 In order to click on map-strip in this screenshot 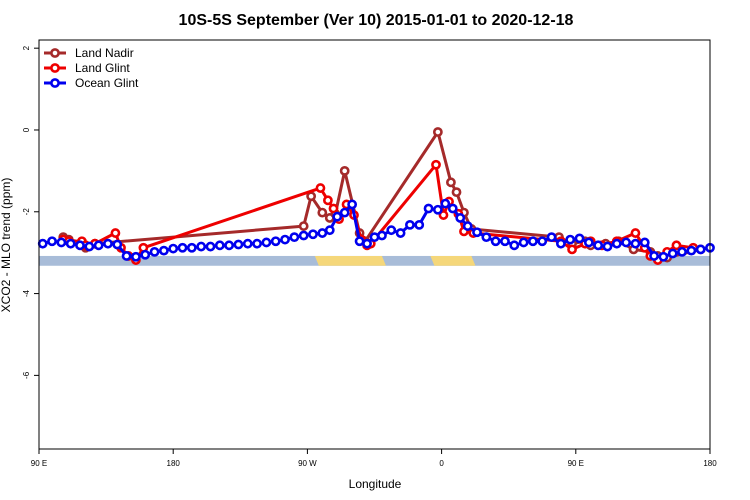, I will do `click(374, 260)`.